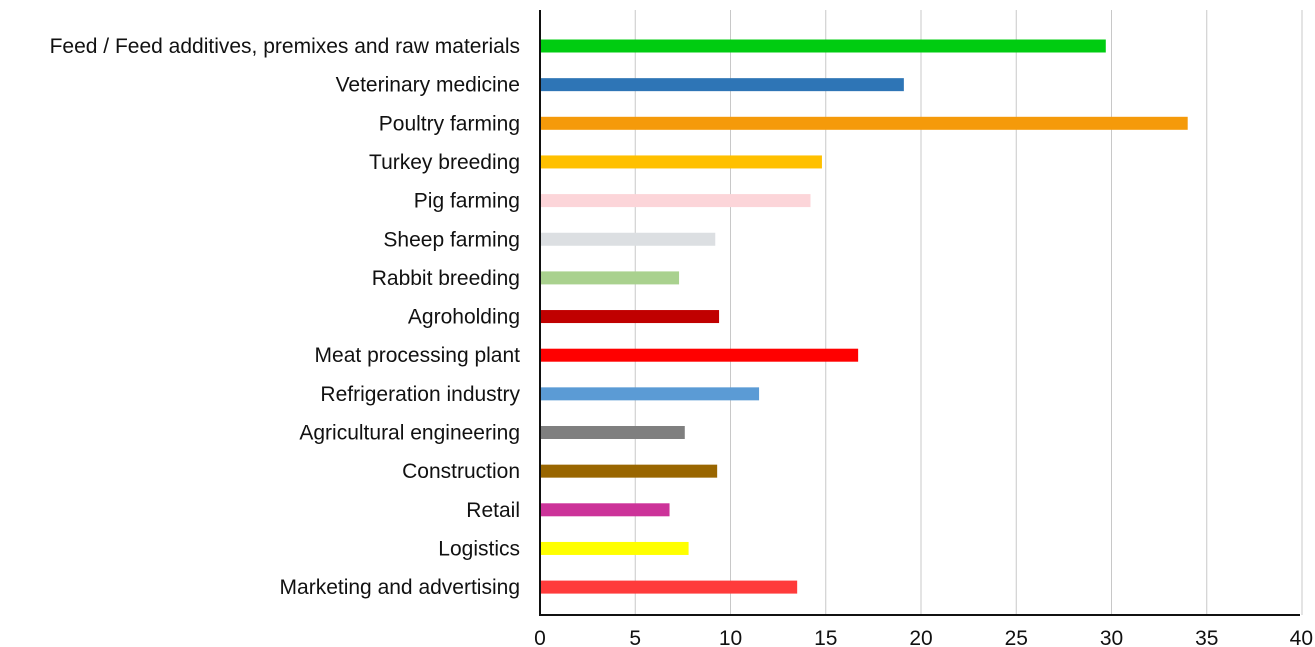 This screenshot has height=647, width=1315. What do you see at coordinates (730, 637) in the screenshot?
I see `x-tick-label: 10` at bounding box center [730, 637].